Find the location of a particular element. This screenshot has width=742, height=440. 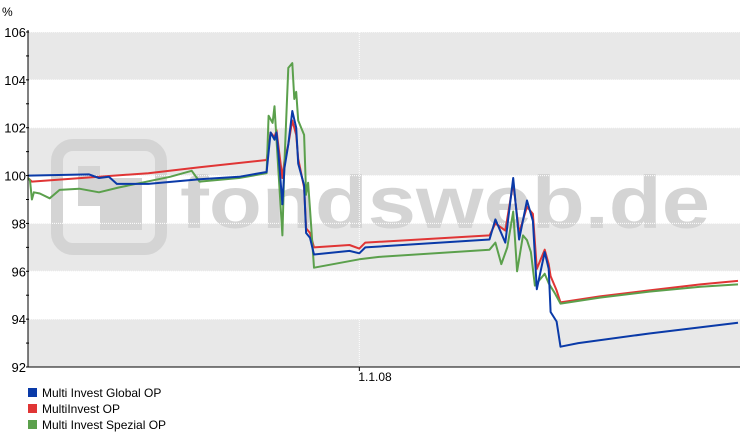

watermark-text: fondsweb.de is located at coordinates (445, 202).